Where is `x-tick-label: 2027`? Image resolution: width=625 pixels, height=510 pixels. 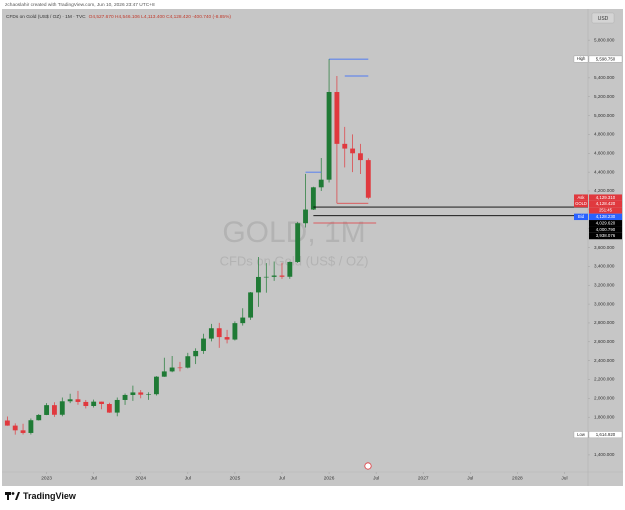 x-tick-label: 2027 is located at coordinates (423, 478).